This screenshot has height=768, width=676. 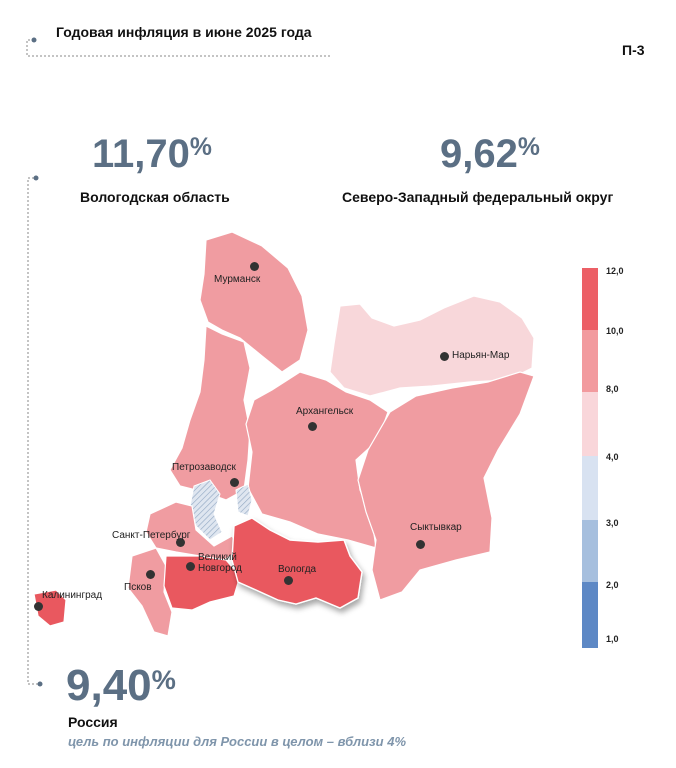 What do you see at coordinates (204, 467) in the screenshot?
I see `city-label-petrozavodsk: Петрозаводск` at bounding box center [204, 467].